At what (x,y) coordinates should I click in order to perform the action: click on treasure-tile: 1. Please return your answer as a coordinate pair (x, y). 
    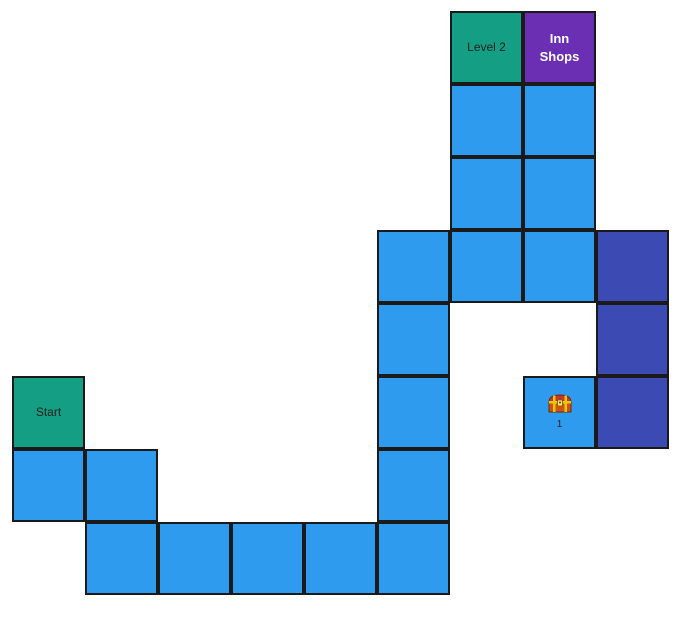
    Looking at the image, I should click on (559, 412).